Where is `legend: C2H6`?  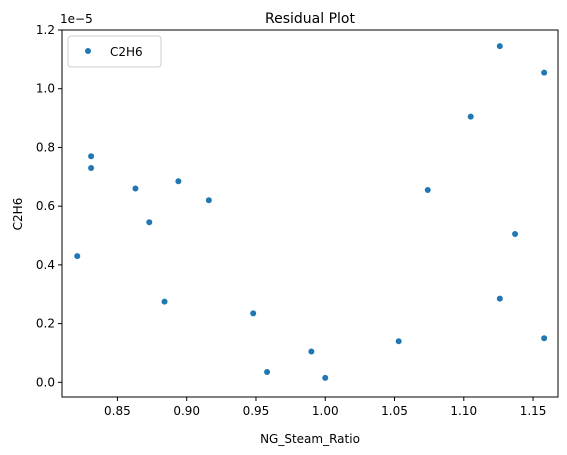 legend: C2H6 is located at coordinates (114, 51).